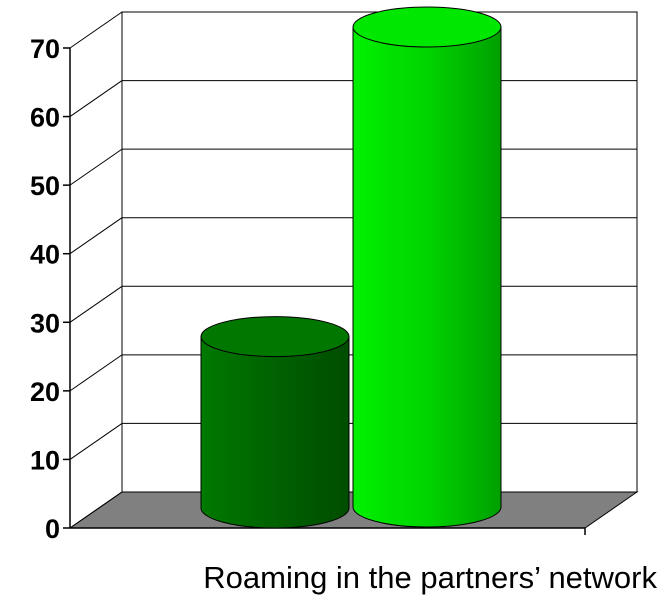  I want to click on bar-body, so click(275, 432).